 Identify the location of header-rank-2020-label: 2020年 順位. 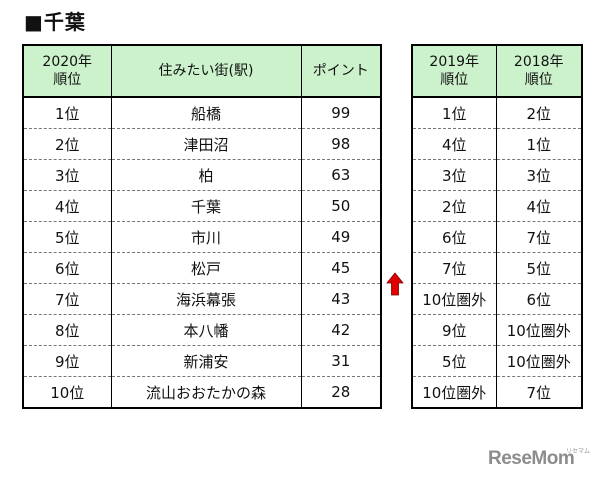
(67, 71).